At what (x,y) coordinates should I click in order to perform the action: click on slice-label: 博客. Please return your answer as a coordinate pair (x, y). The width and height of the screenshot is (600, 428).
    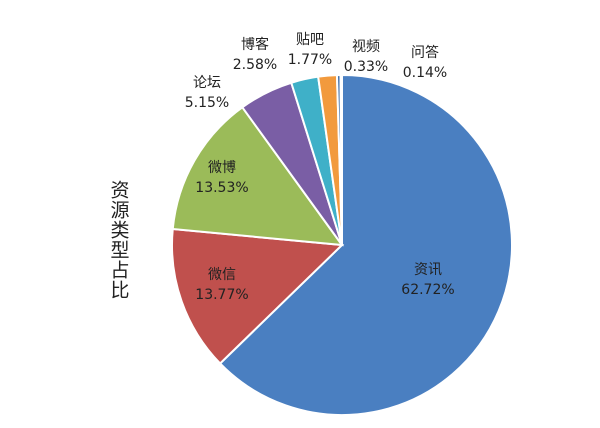
    Looking at the image, I should click on (255, 44).